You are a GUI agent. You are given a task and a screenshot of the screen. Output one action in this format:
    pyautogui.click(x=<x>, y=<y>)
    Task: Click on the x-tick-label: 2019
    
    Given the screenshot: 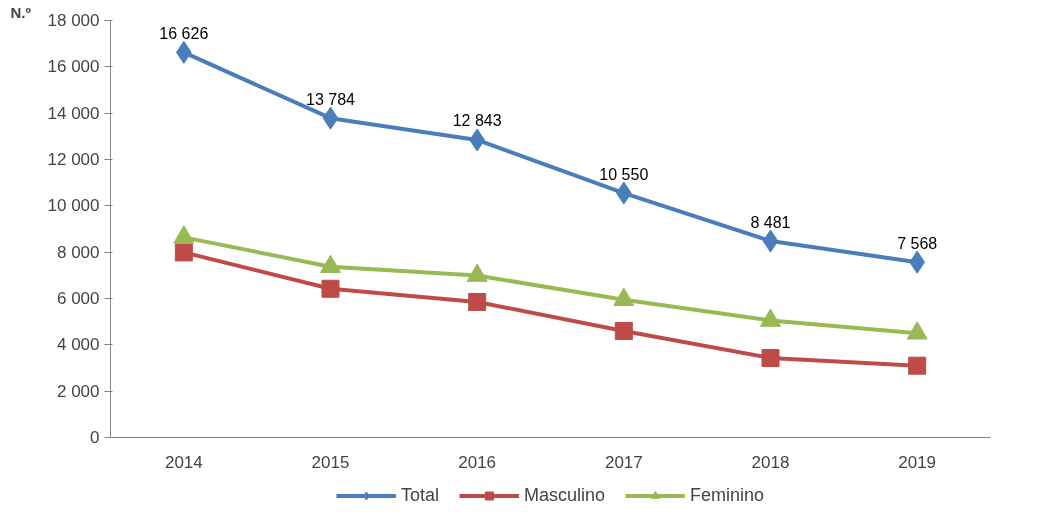 What is the action you would take?
    pyautogui.click(x=917, y=462)
    